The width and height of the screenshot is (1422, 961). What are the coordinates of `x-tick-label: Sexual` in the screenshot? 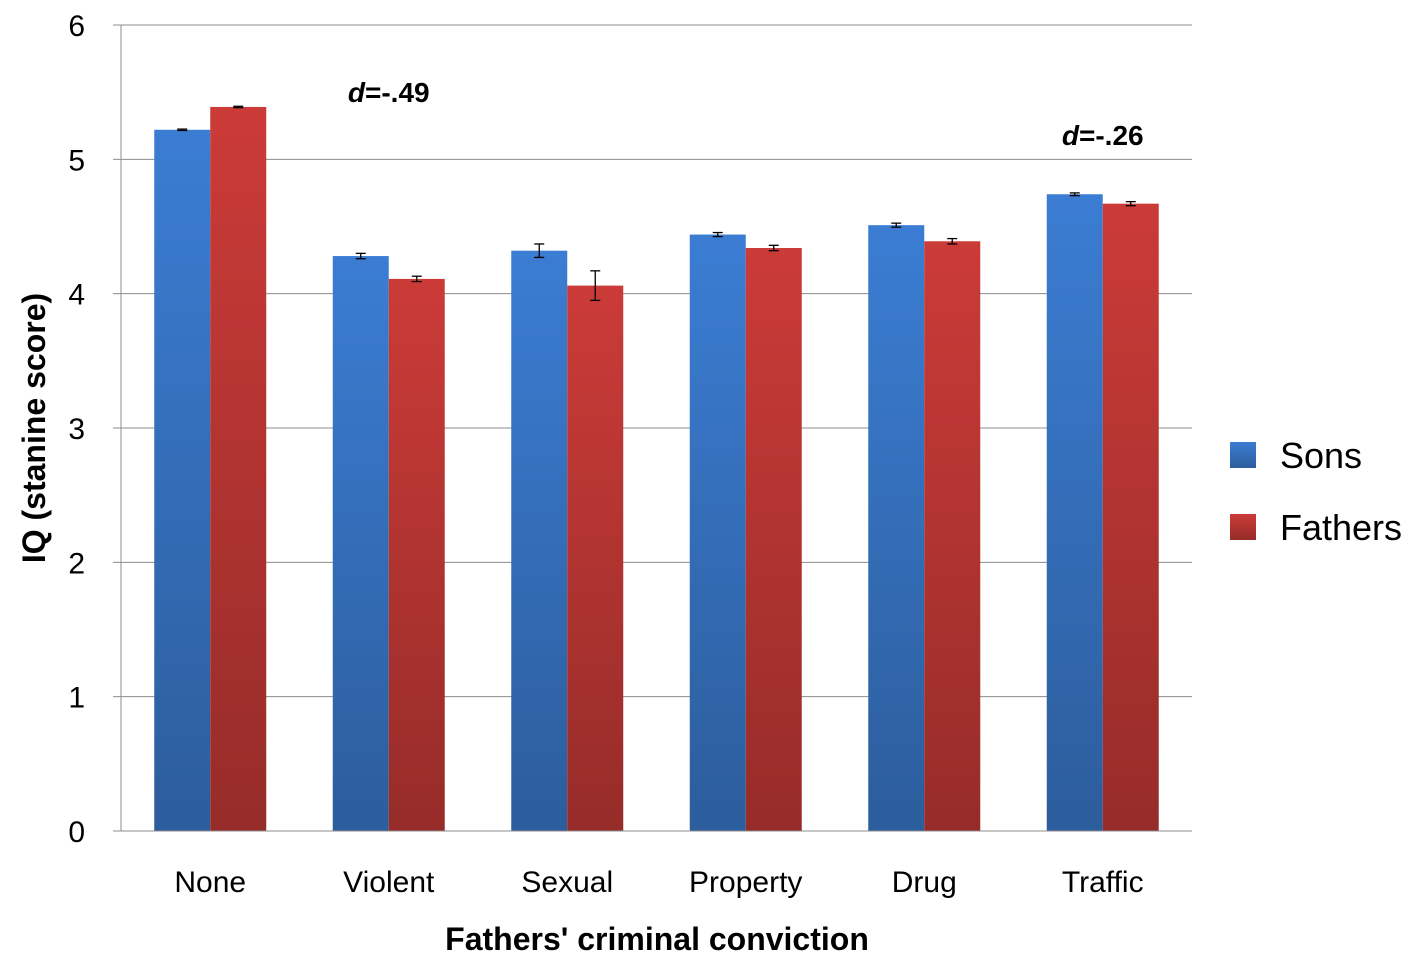 It's located at (567, 882).